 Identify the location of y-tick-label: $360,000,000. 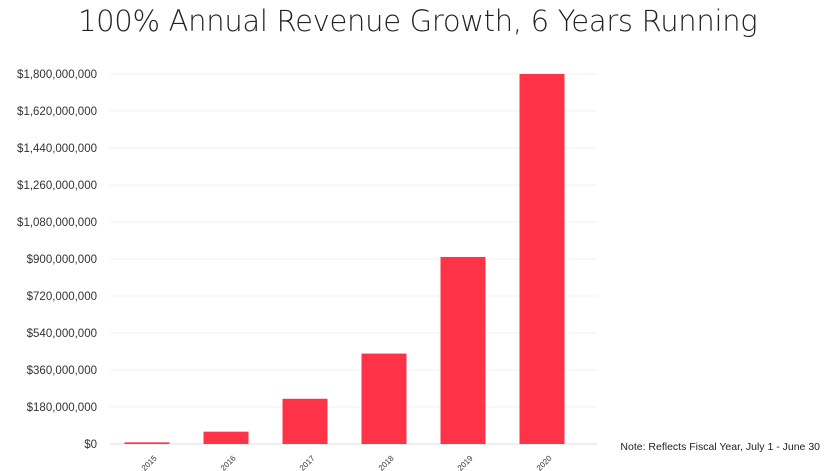
(62, 371).